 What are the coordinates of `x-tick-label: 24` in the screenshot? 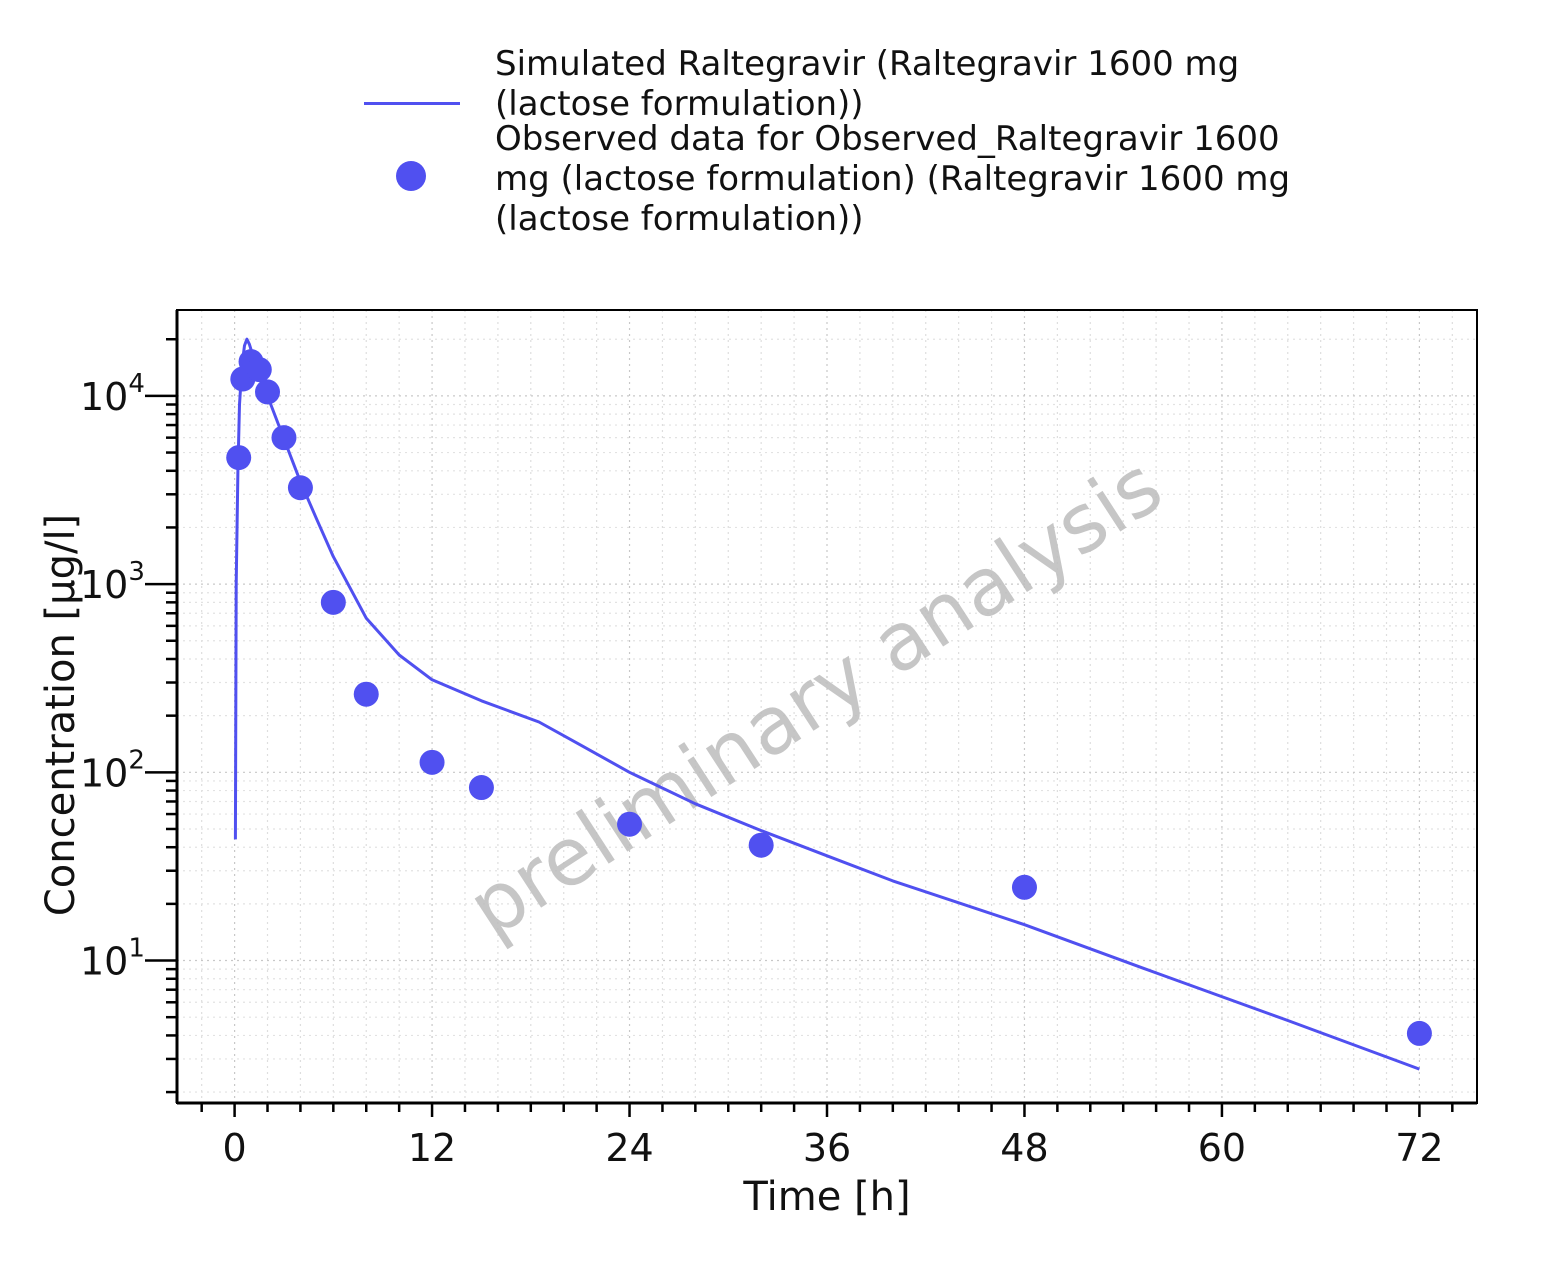 It's located at (629, 1148).